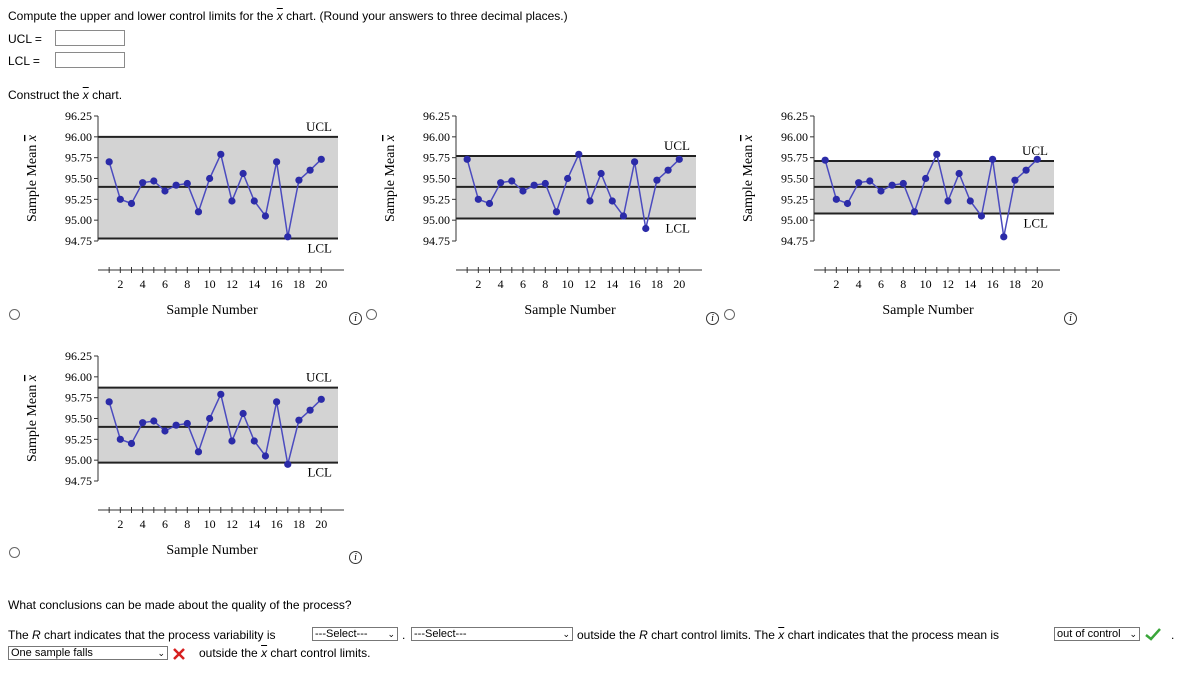 This screenshot has width=1185, height=676. Describe the element at coordinates (1097, 634) in the screenshot. I see `process-mean-select: out of control ⌄` at that location.